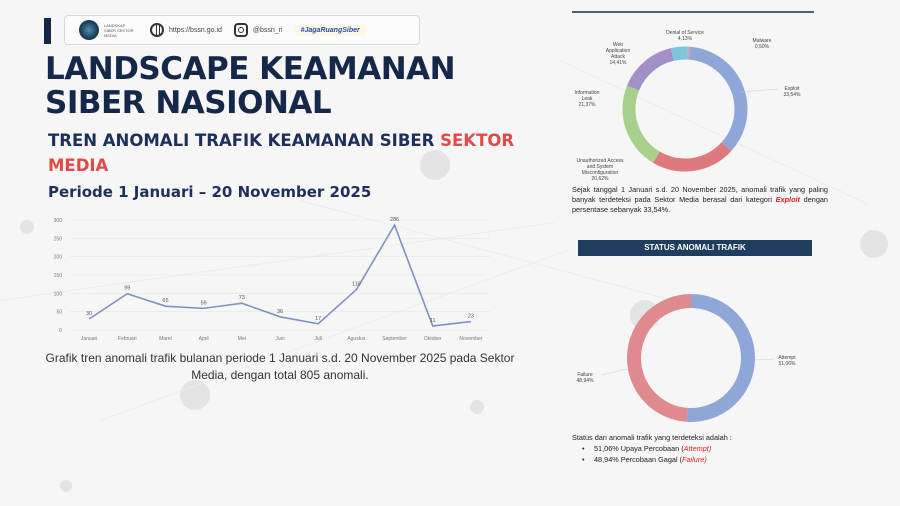 The width and height of the screenshot is (900, 506). What do you see at coordinates (787, 358) in the screenshot?
I see `donut-label: Attempt` at bounding box center [787, 358].